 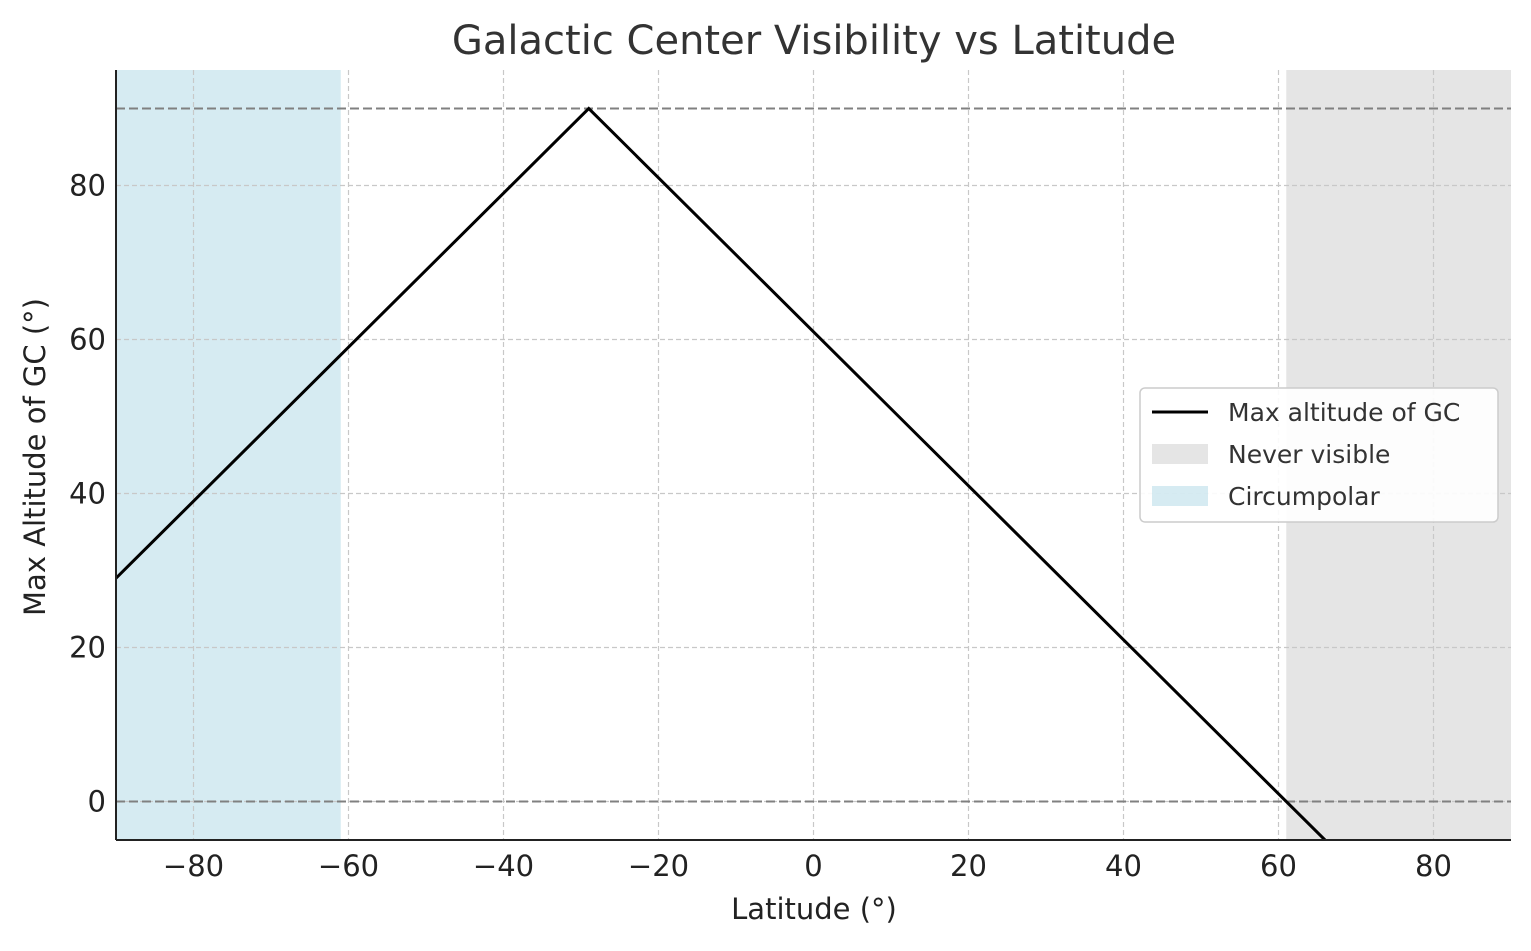 What do you see at coordinates (1278, 866) in the screenshot?
I see `x-tick-label: 60` at bounding box center [1278, 866].